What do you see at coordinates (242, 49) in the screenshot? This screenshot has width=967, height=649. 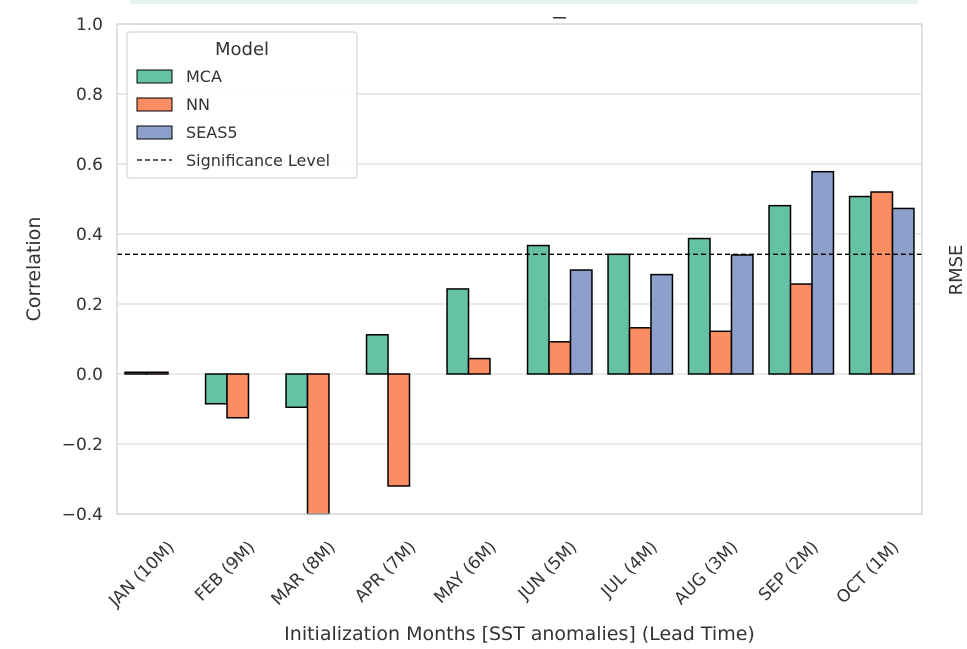 I see `legend-title: Model` at bounding box center [242, 49].